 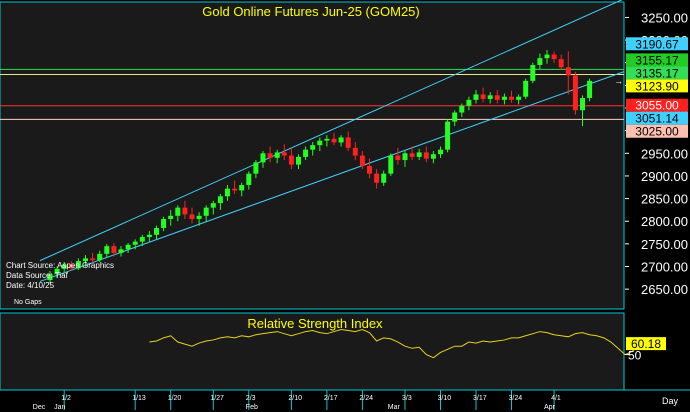 I want to click on date-label: 2/10, so click(x=295, y=398).